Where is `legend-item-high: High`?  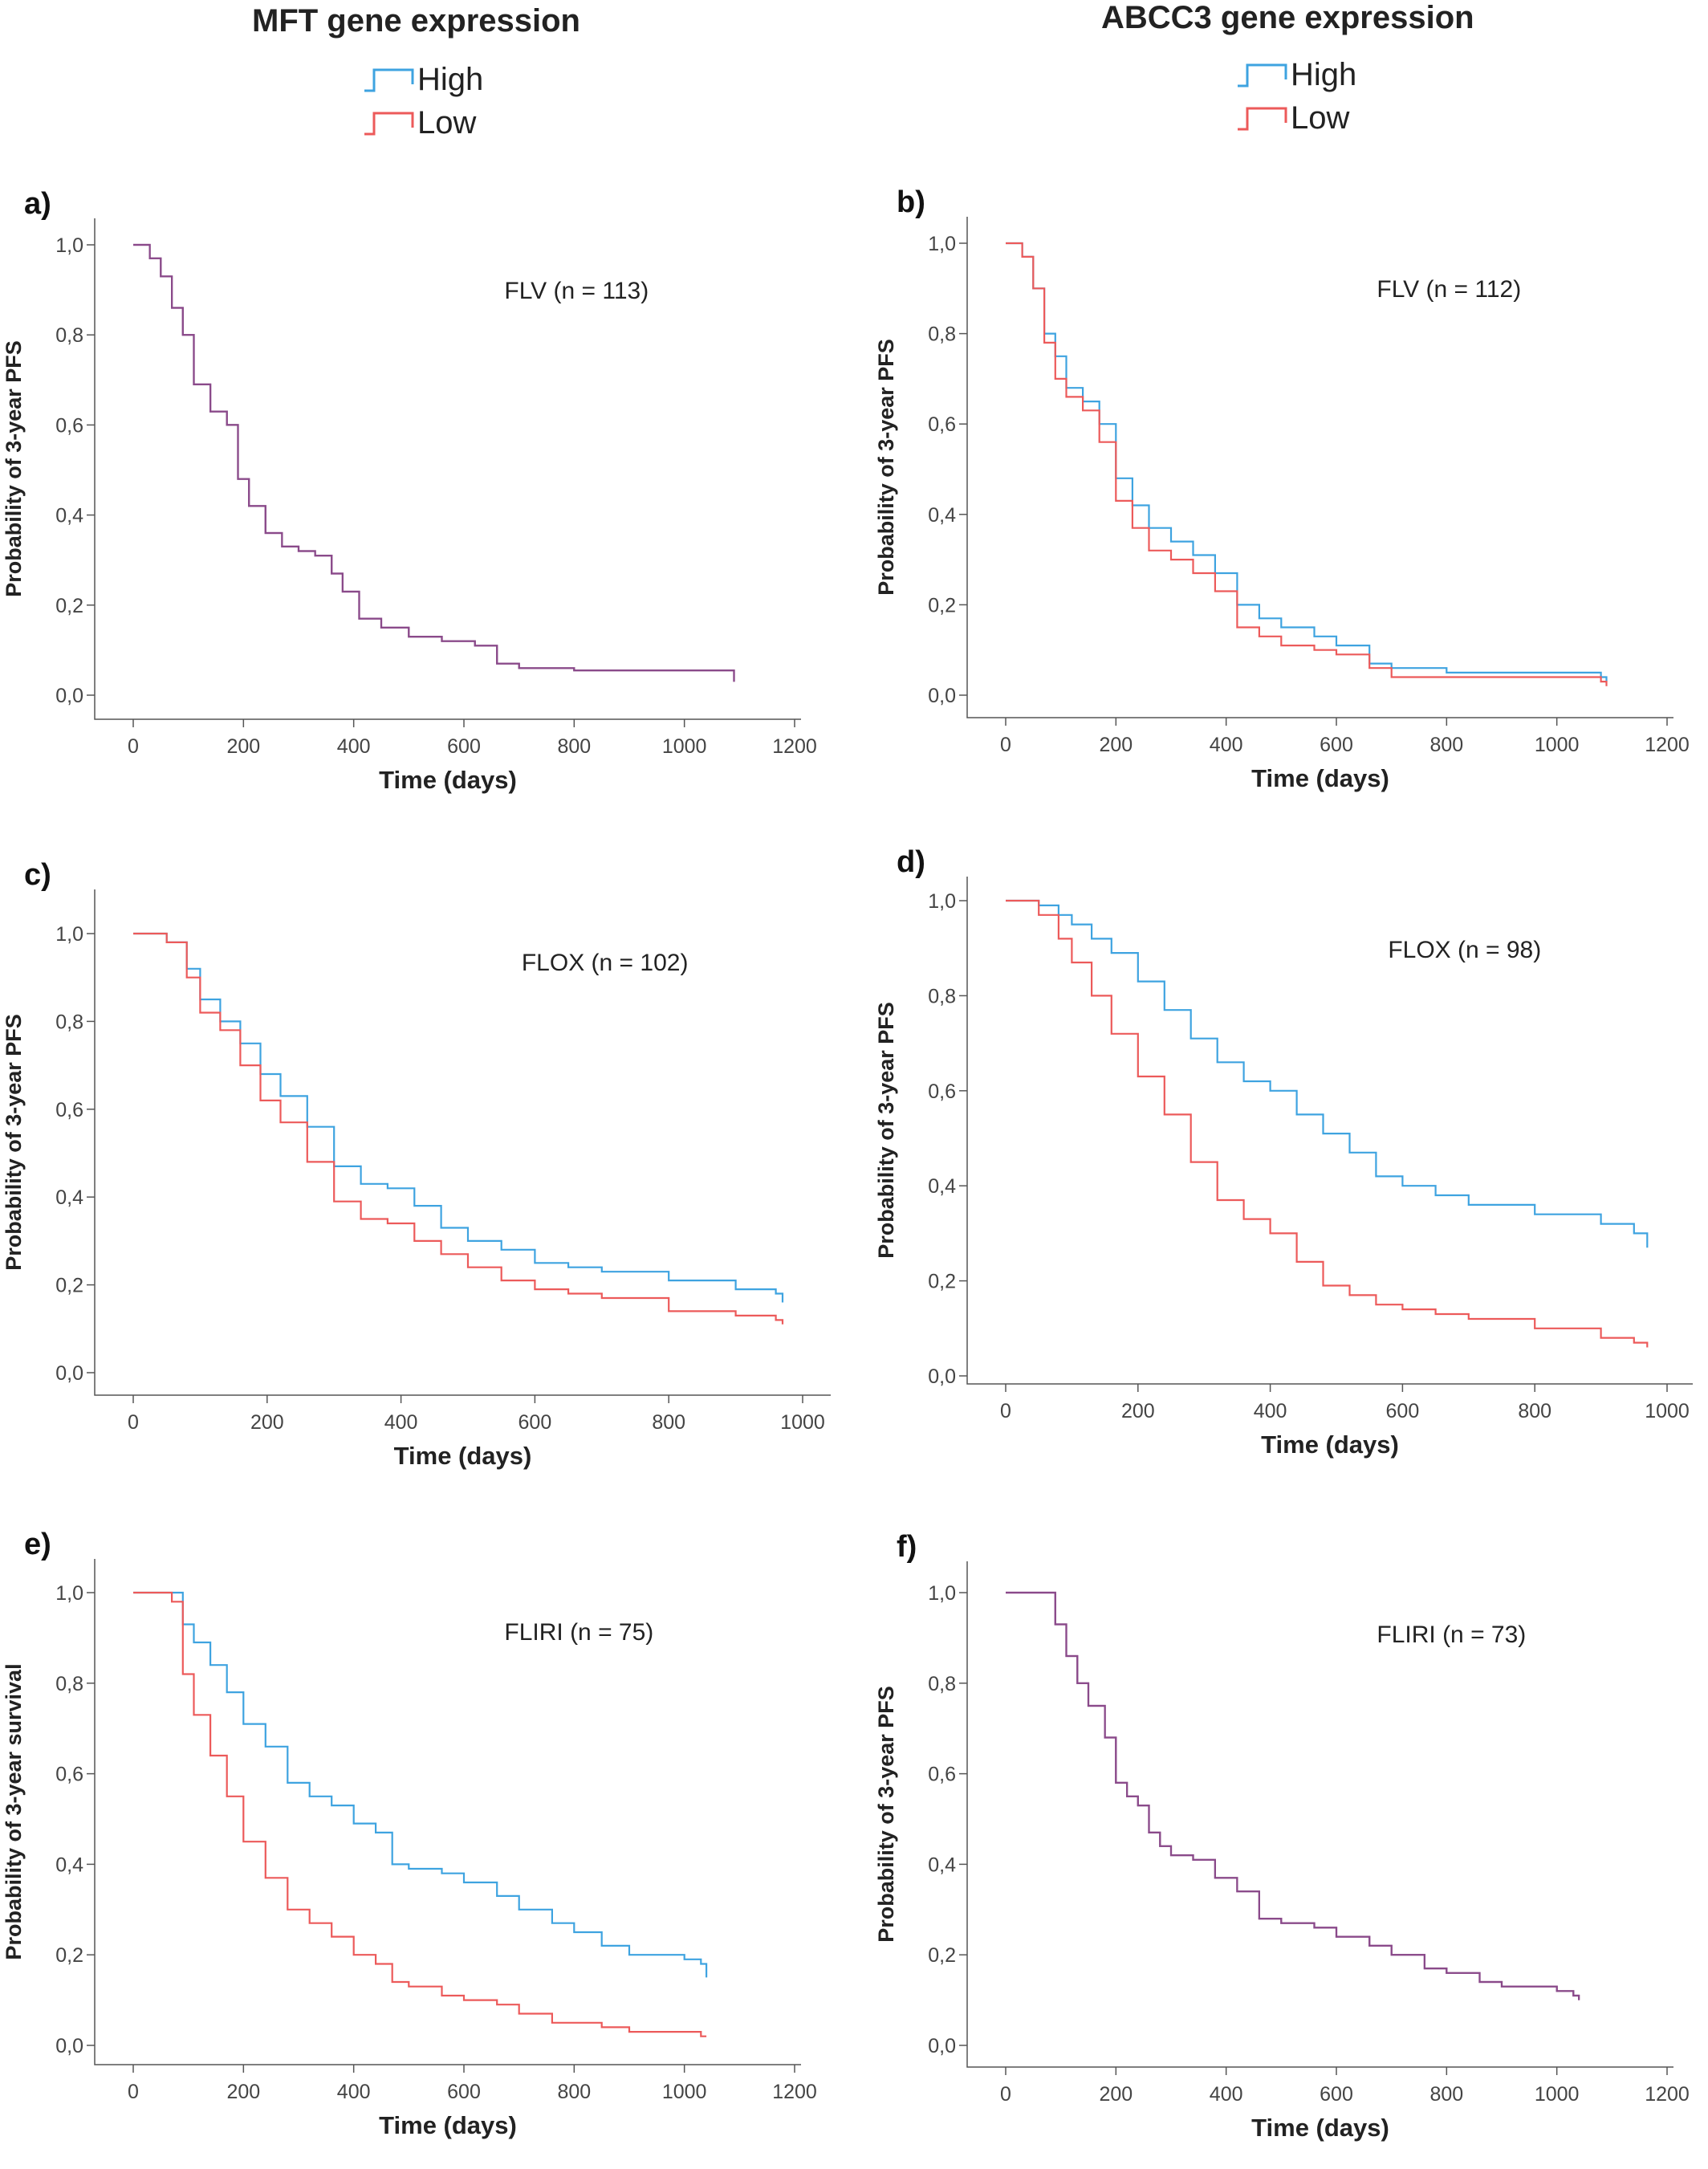
legend-item-high: High is located at coordinates (423, 79).